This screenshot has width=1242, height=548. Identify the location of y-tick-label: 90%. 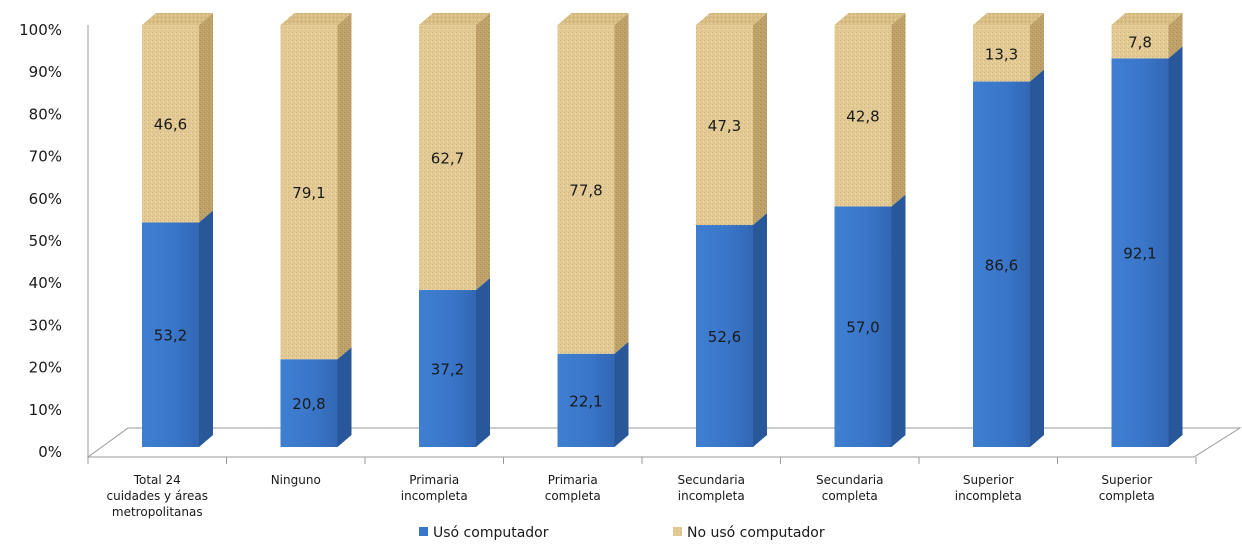
(45, 72).